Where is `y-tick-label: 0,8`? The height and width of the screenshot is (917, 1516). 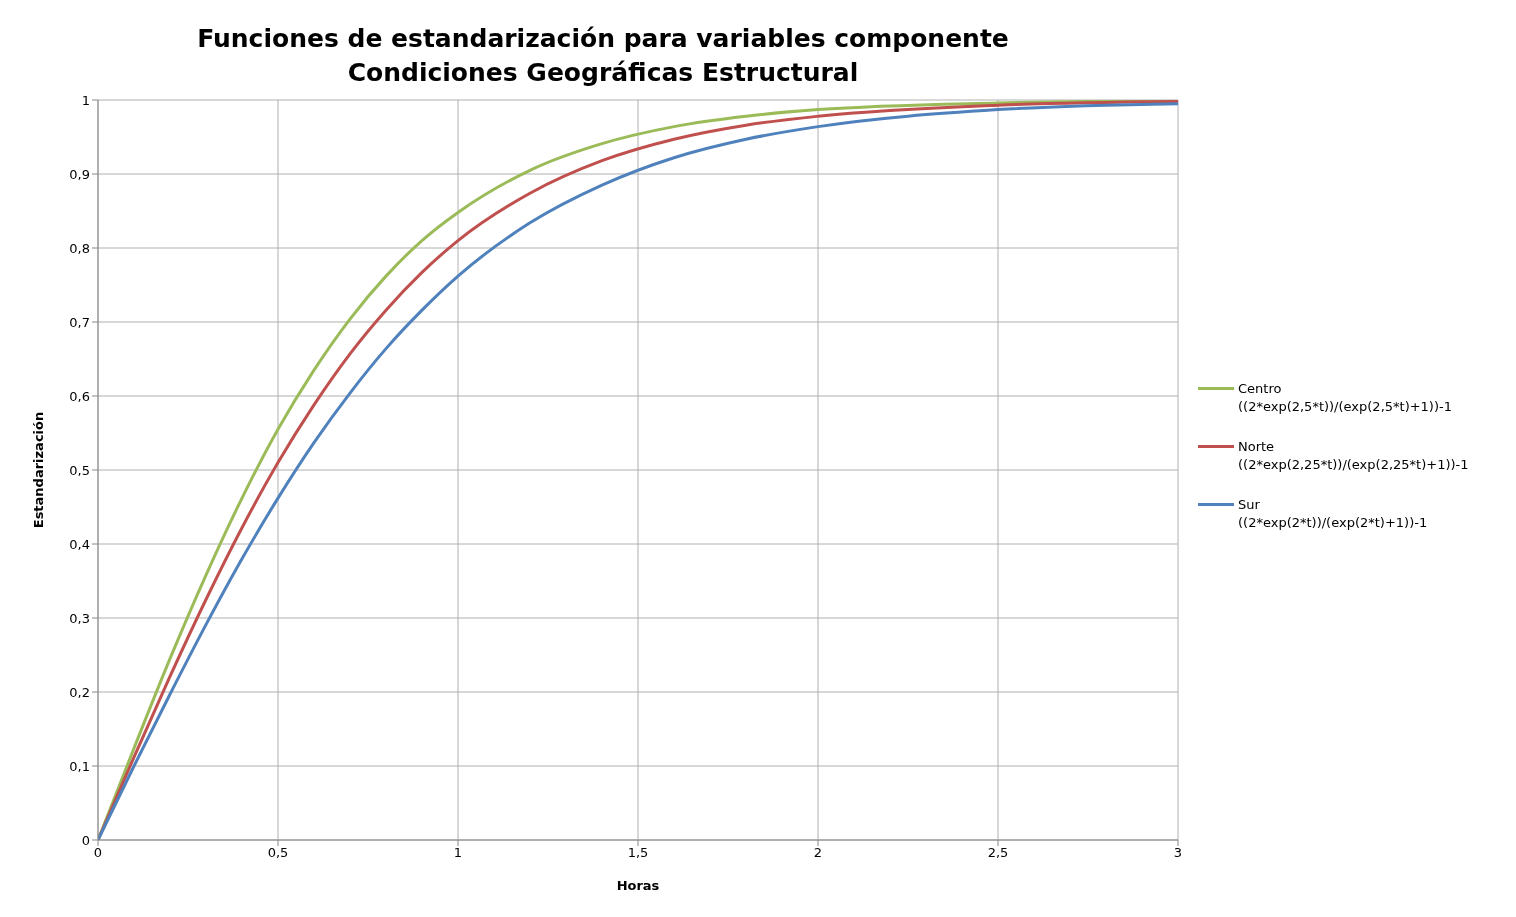 y-tick-label: 0,8 is located at coordinates (79, 248).